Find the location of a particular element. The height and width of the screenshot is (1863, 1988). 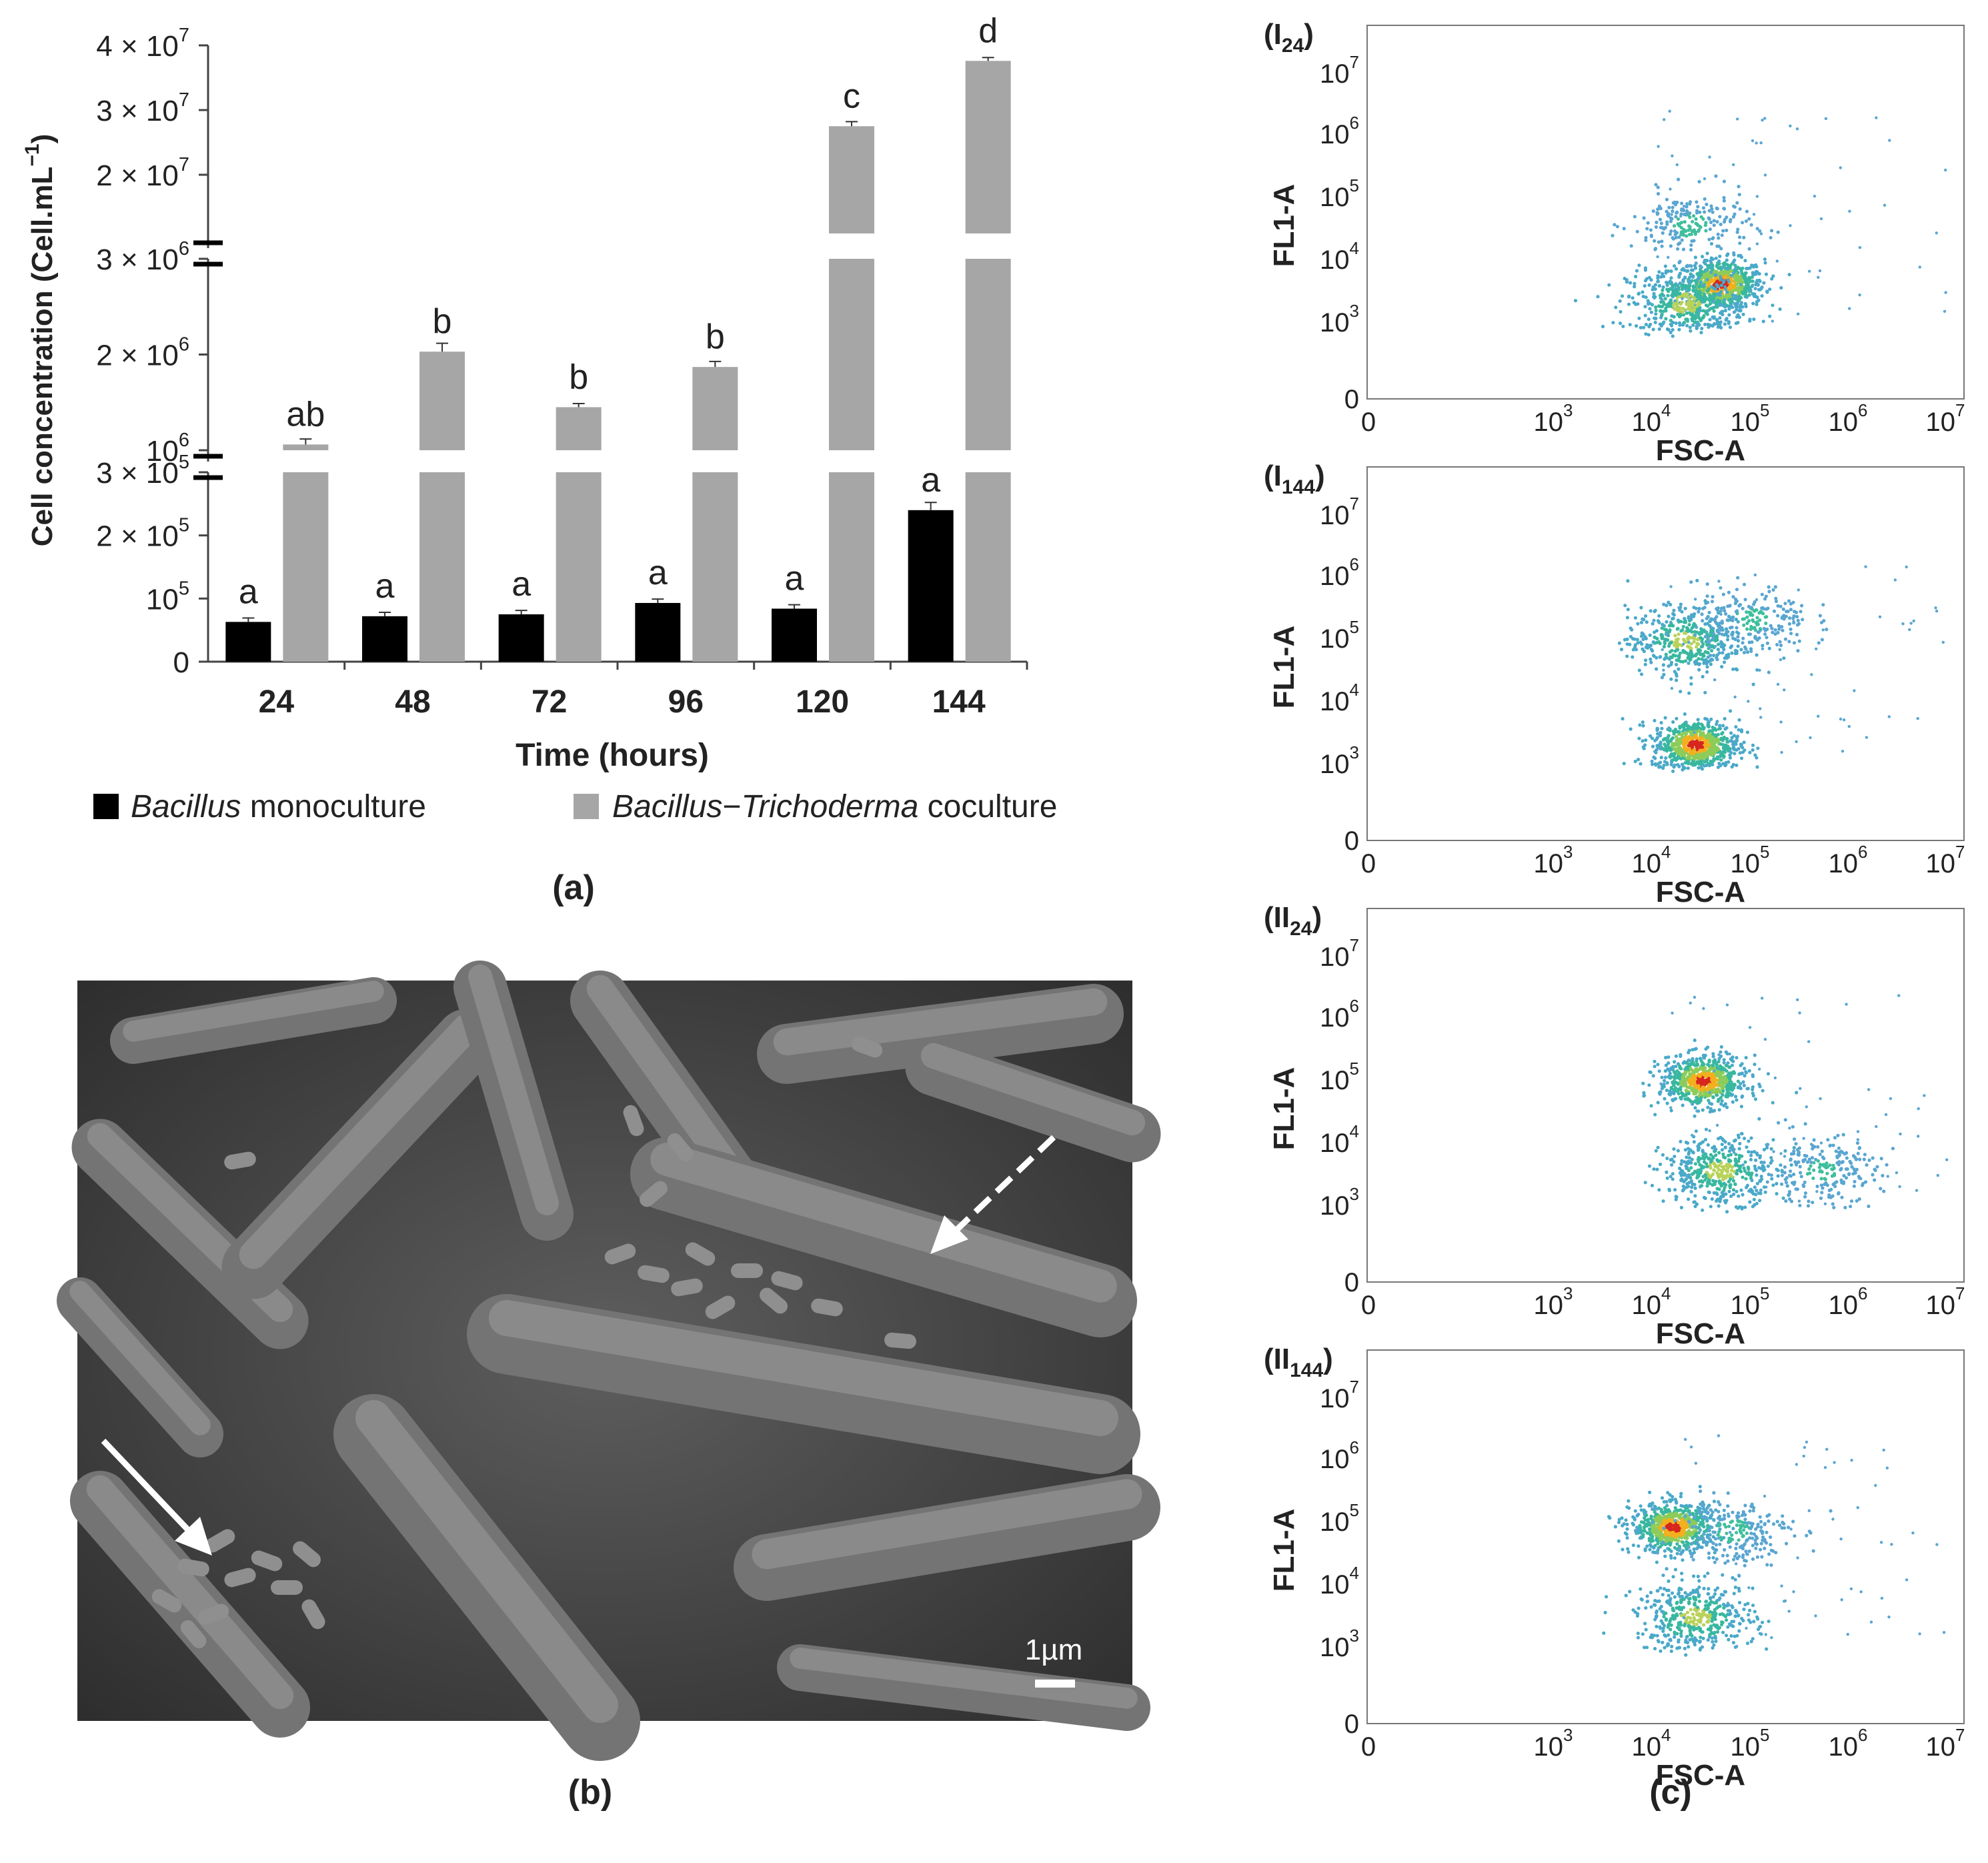

y-tick-label: 106 is located at coordinates (1339, 131).